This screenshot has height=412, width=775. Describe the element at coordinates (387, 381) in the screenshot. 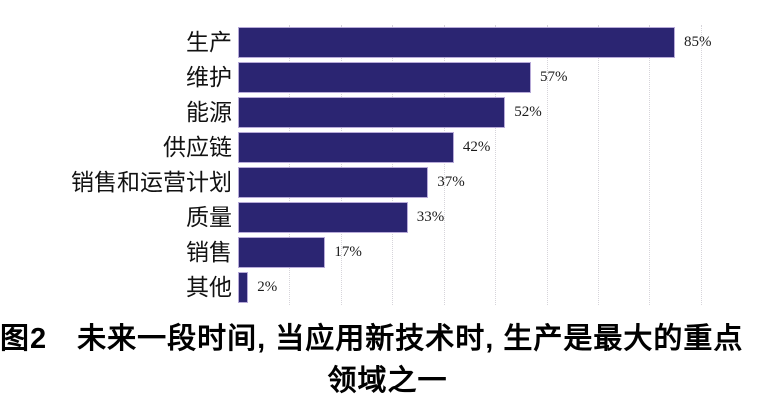

I see `caption-line-2: 领域之一` at that location.